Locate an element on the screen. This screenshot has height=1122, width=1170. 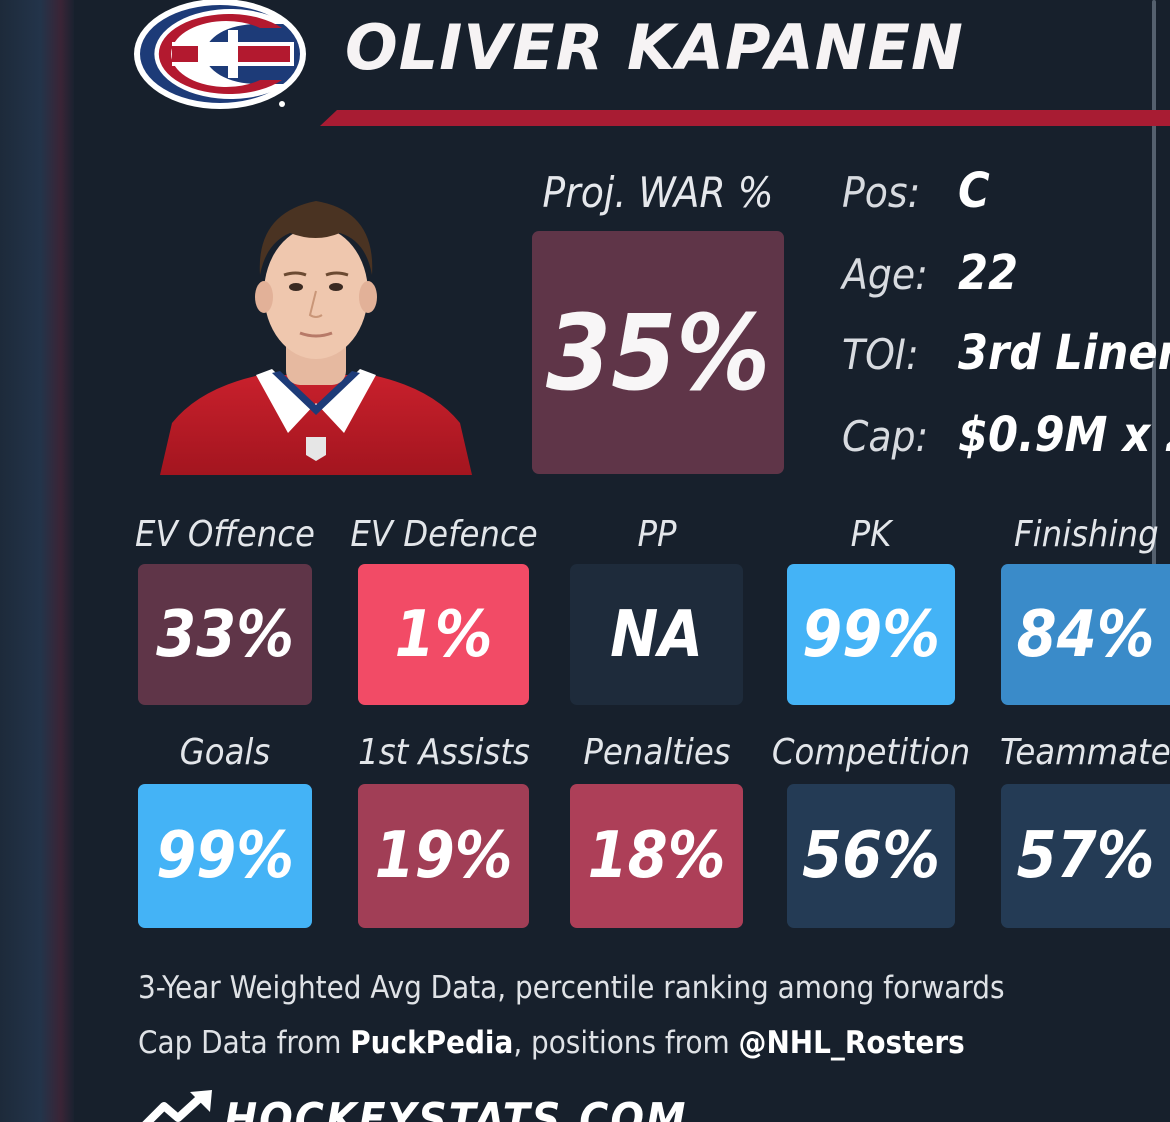
goals-value: 99% is located at coordinates (225, 856).